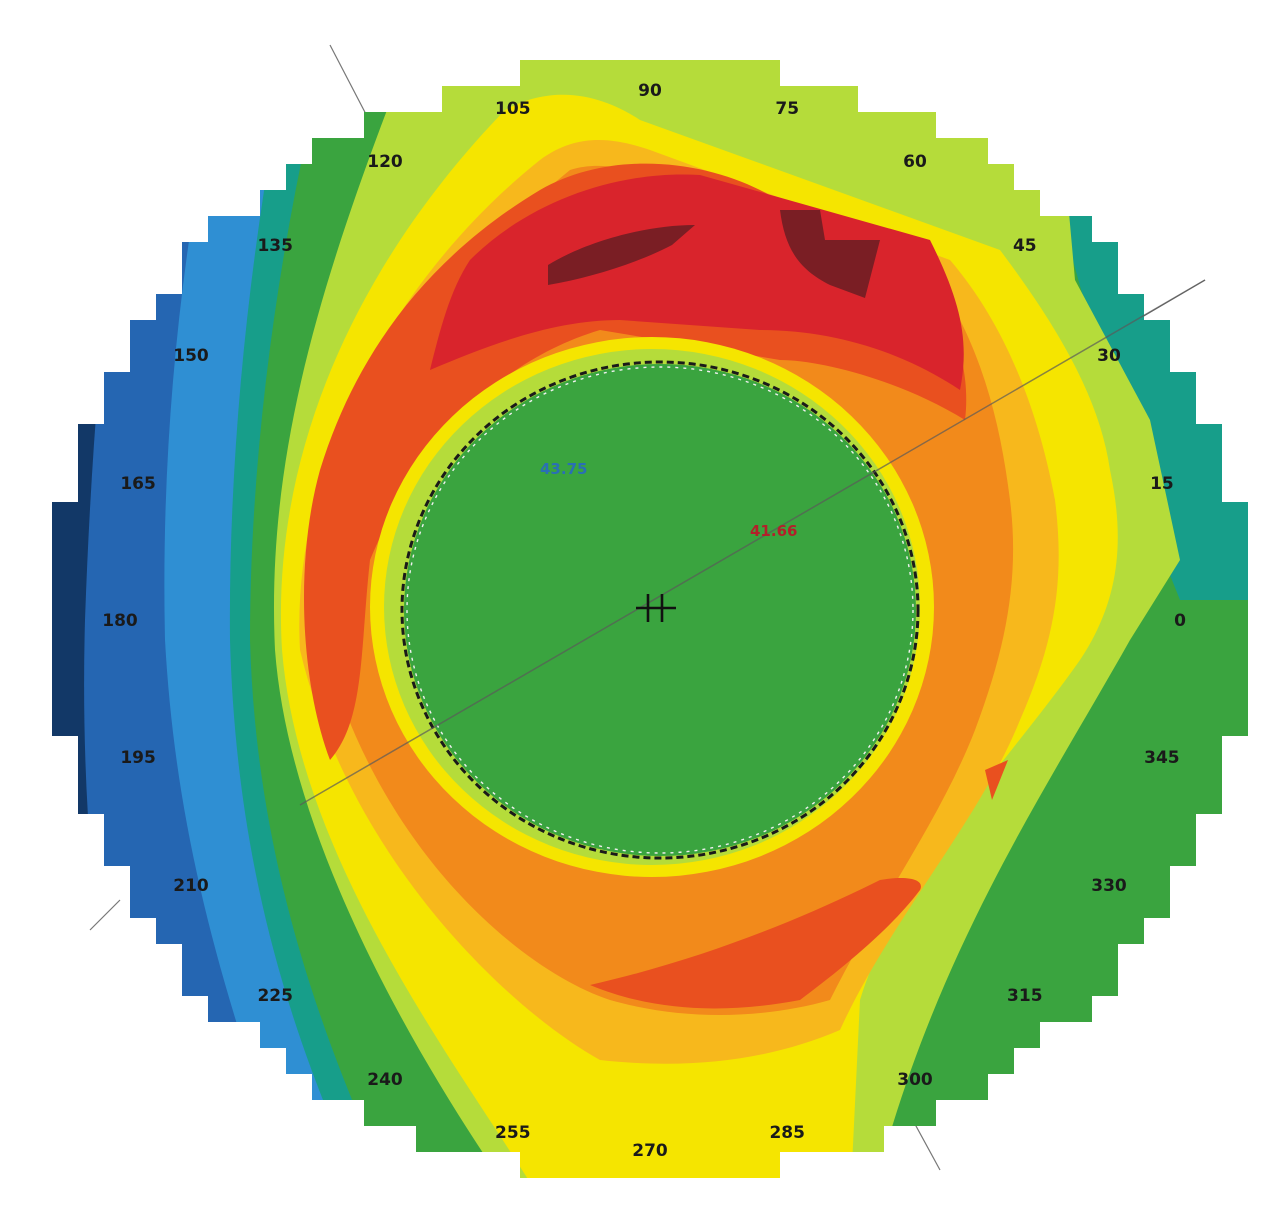 The width and height of the screenshot is (1280, 1207). Describe the element at coordinates (830, 254) in the screenshot. I see `dark-red-zone-right` at that location.